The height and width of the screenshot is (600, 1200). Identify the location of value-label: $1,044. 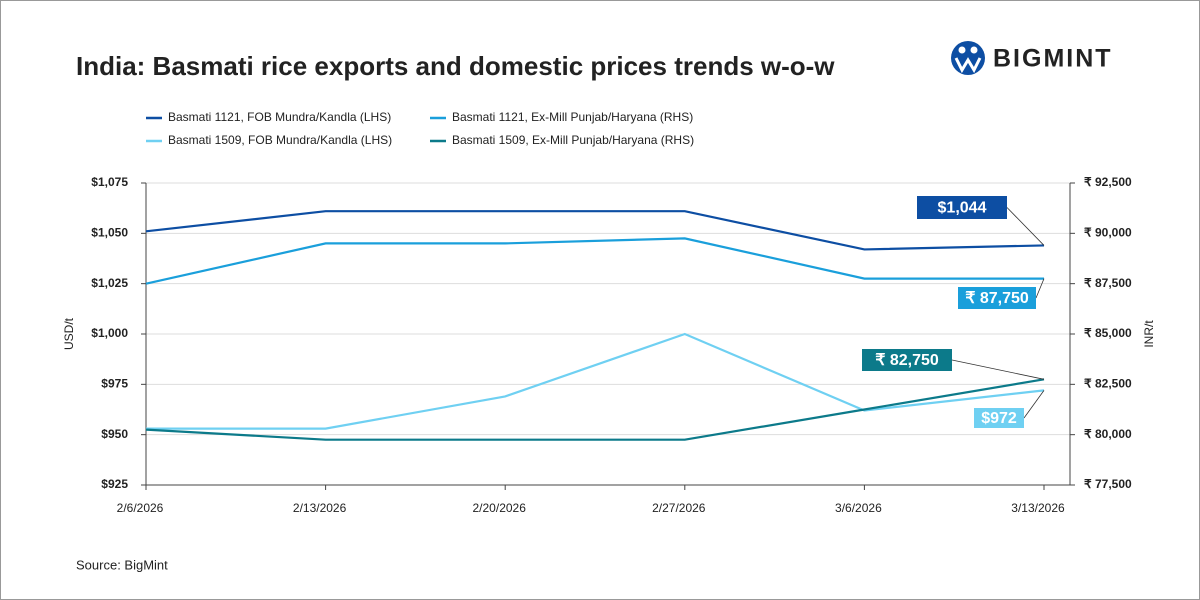
(962, 208).